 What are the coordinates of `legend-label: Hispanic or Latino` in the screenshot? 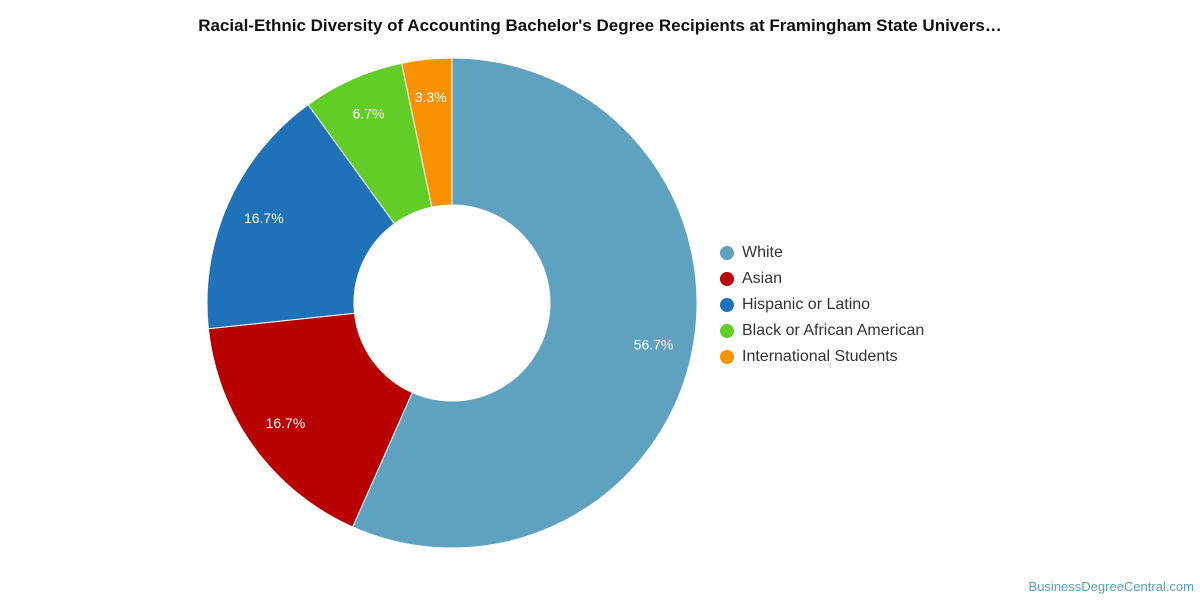 It's located at (806, 304).